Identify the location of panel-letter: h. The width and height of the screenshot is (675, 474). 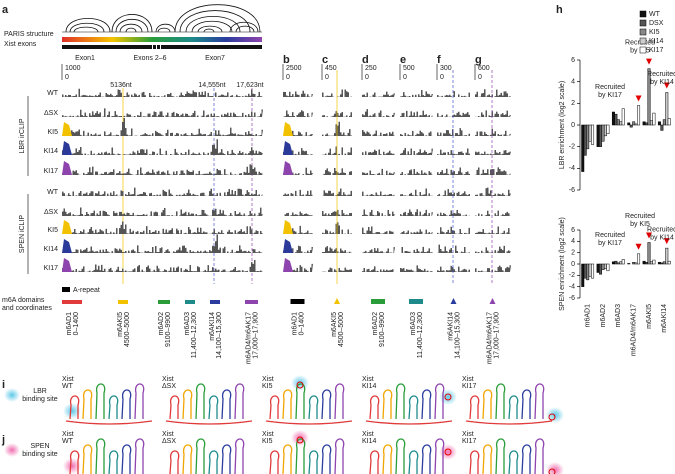
(559, 10).